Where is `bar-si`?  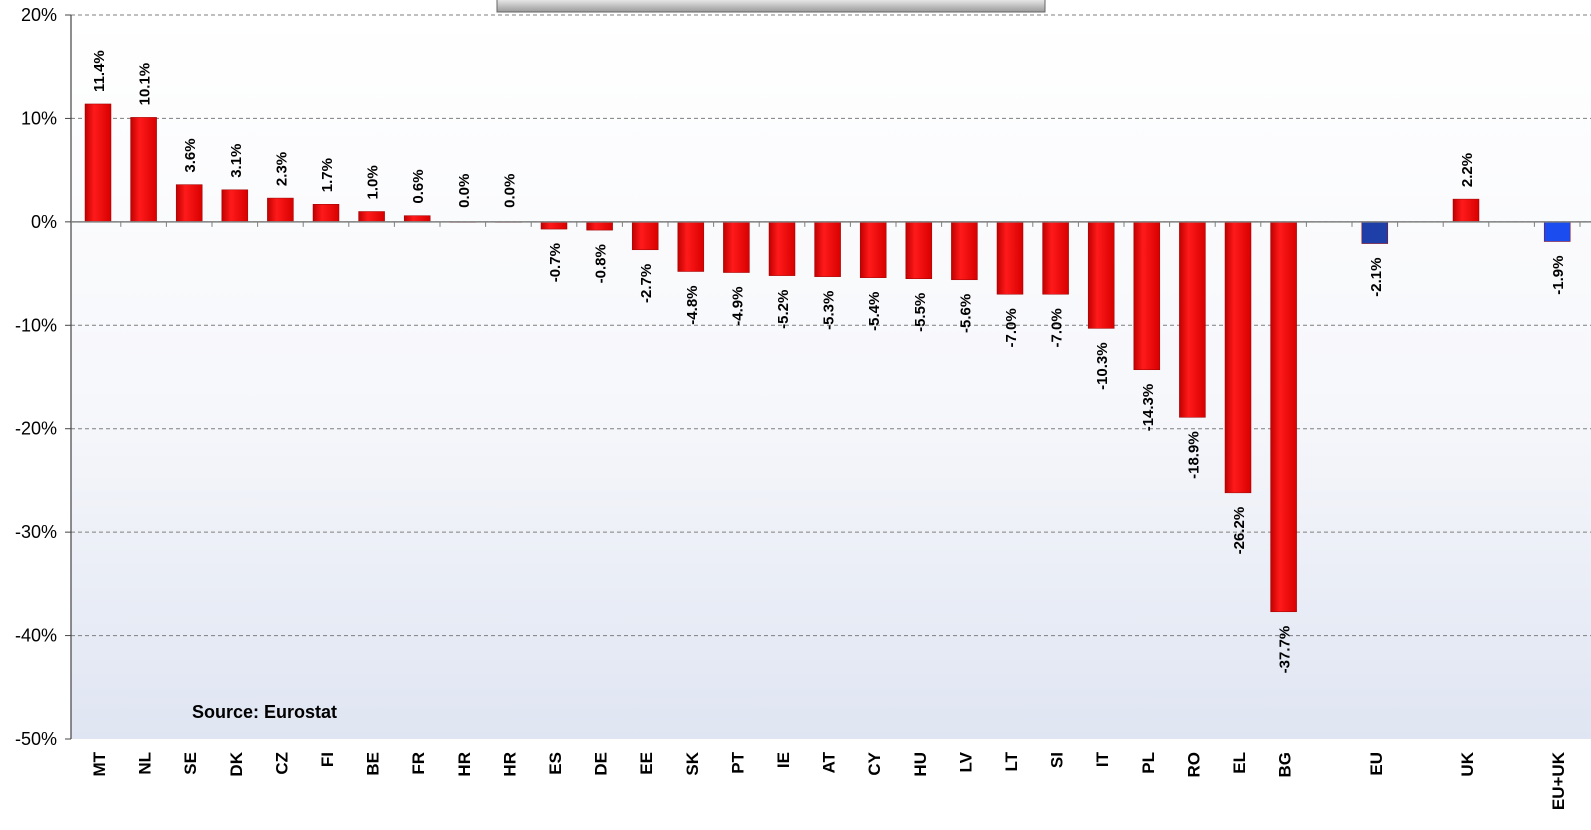
bar-si is located at coordinates (1055, 258).